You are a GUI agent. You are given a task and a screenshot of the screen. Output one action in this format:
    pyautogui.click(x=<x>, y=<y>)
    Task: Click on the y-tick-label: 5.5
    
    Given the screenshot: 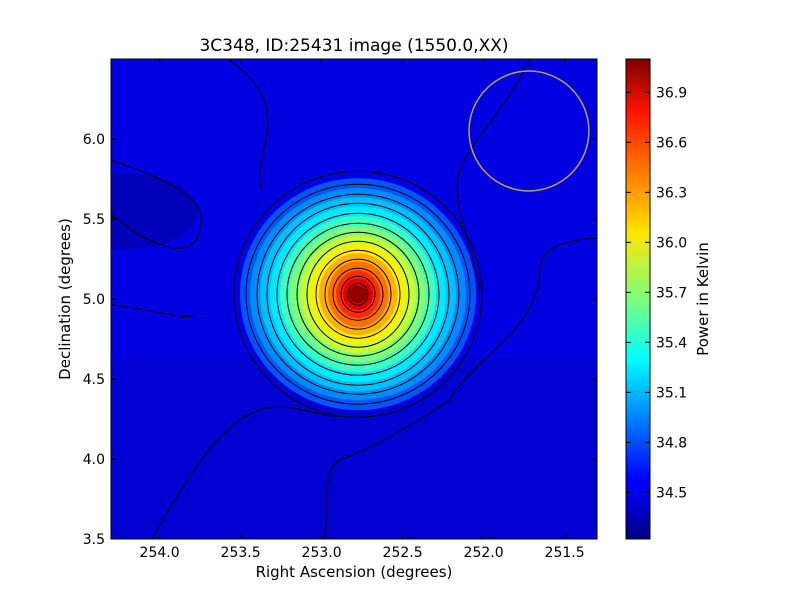 What is the action you would take?
    pyautogui.click(x=94, y=220)
    